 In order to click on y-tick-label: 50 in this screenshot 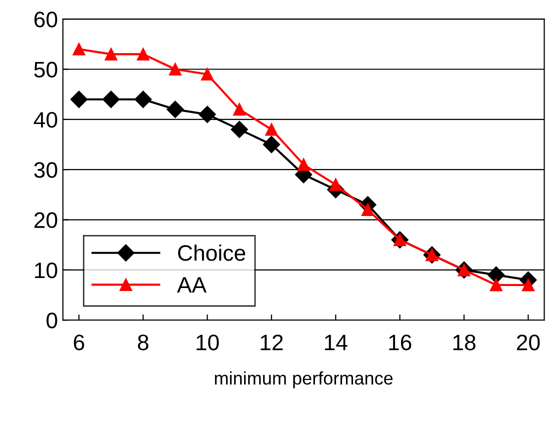, I will do `click(46, 70)`.